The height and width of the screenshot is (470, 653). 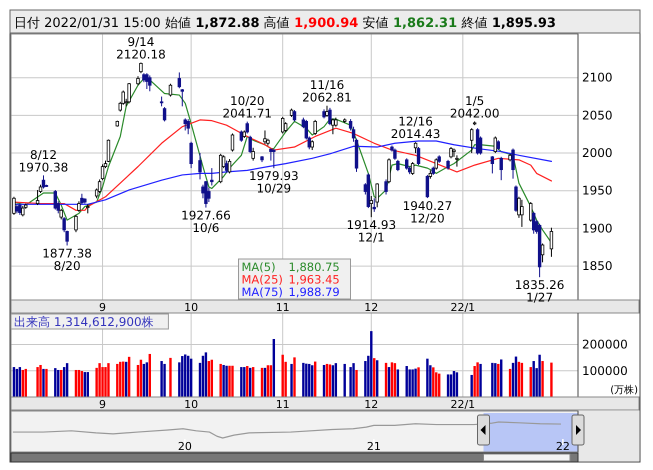 I want to click on y-tick-label: 2050, so click(x=597, y=115).